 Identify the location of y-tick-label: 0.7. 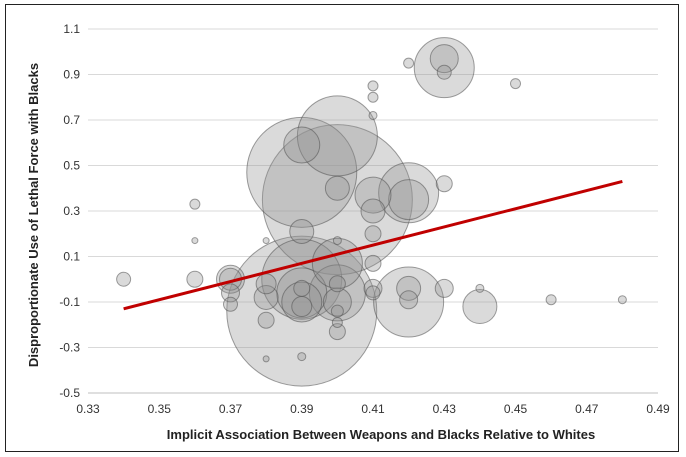
(71, 120).